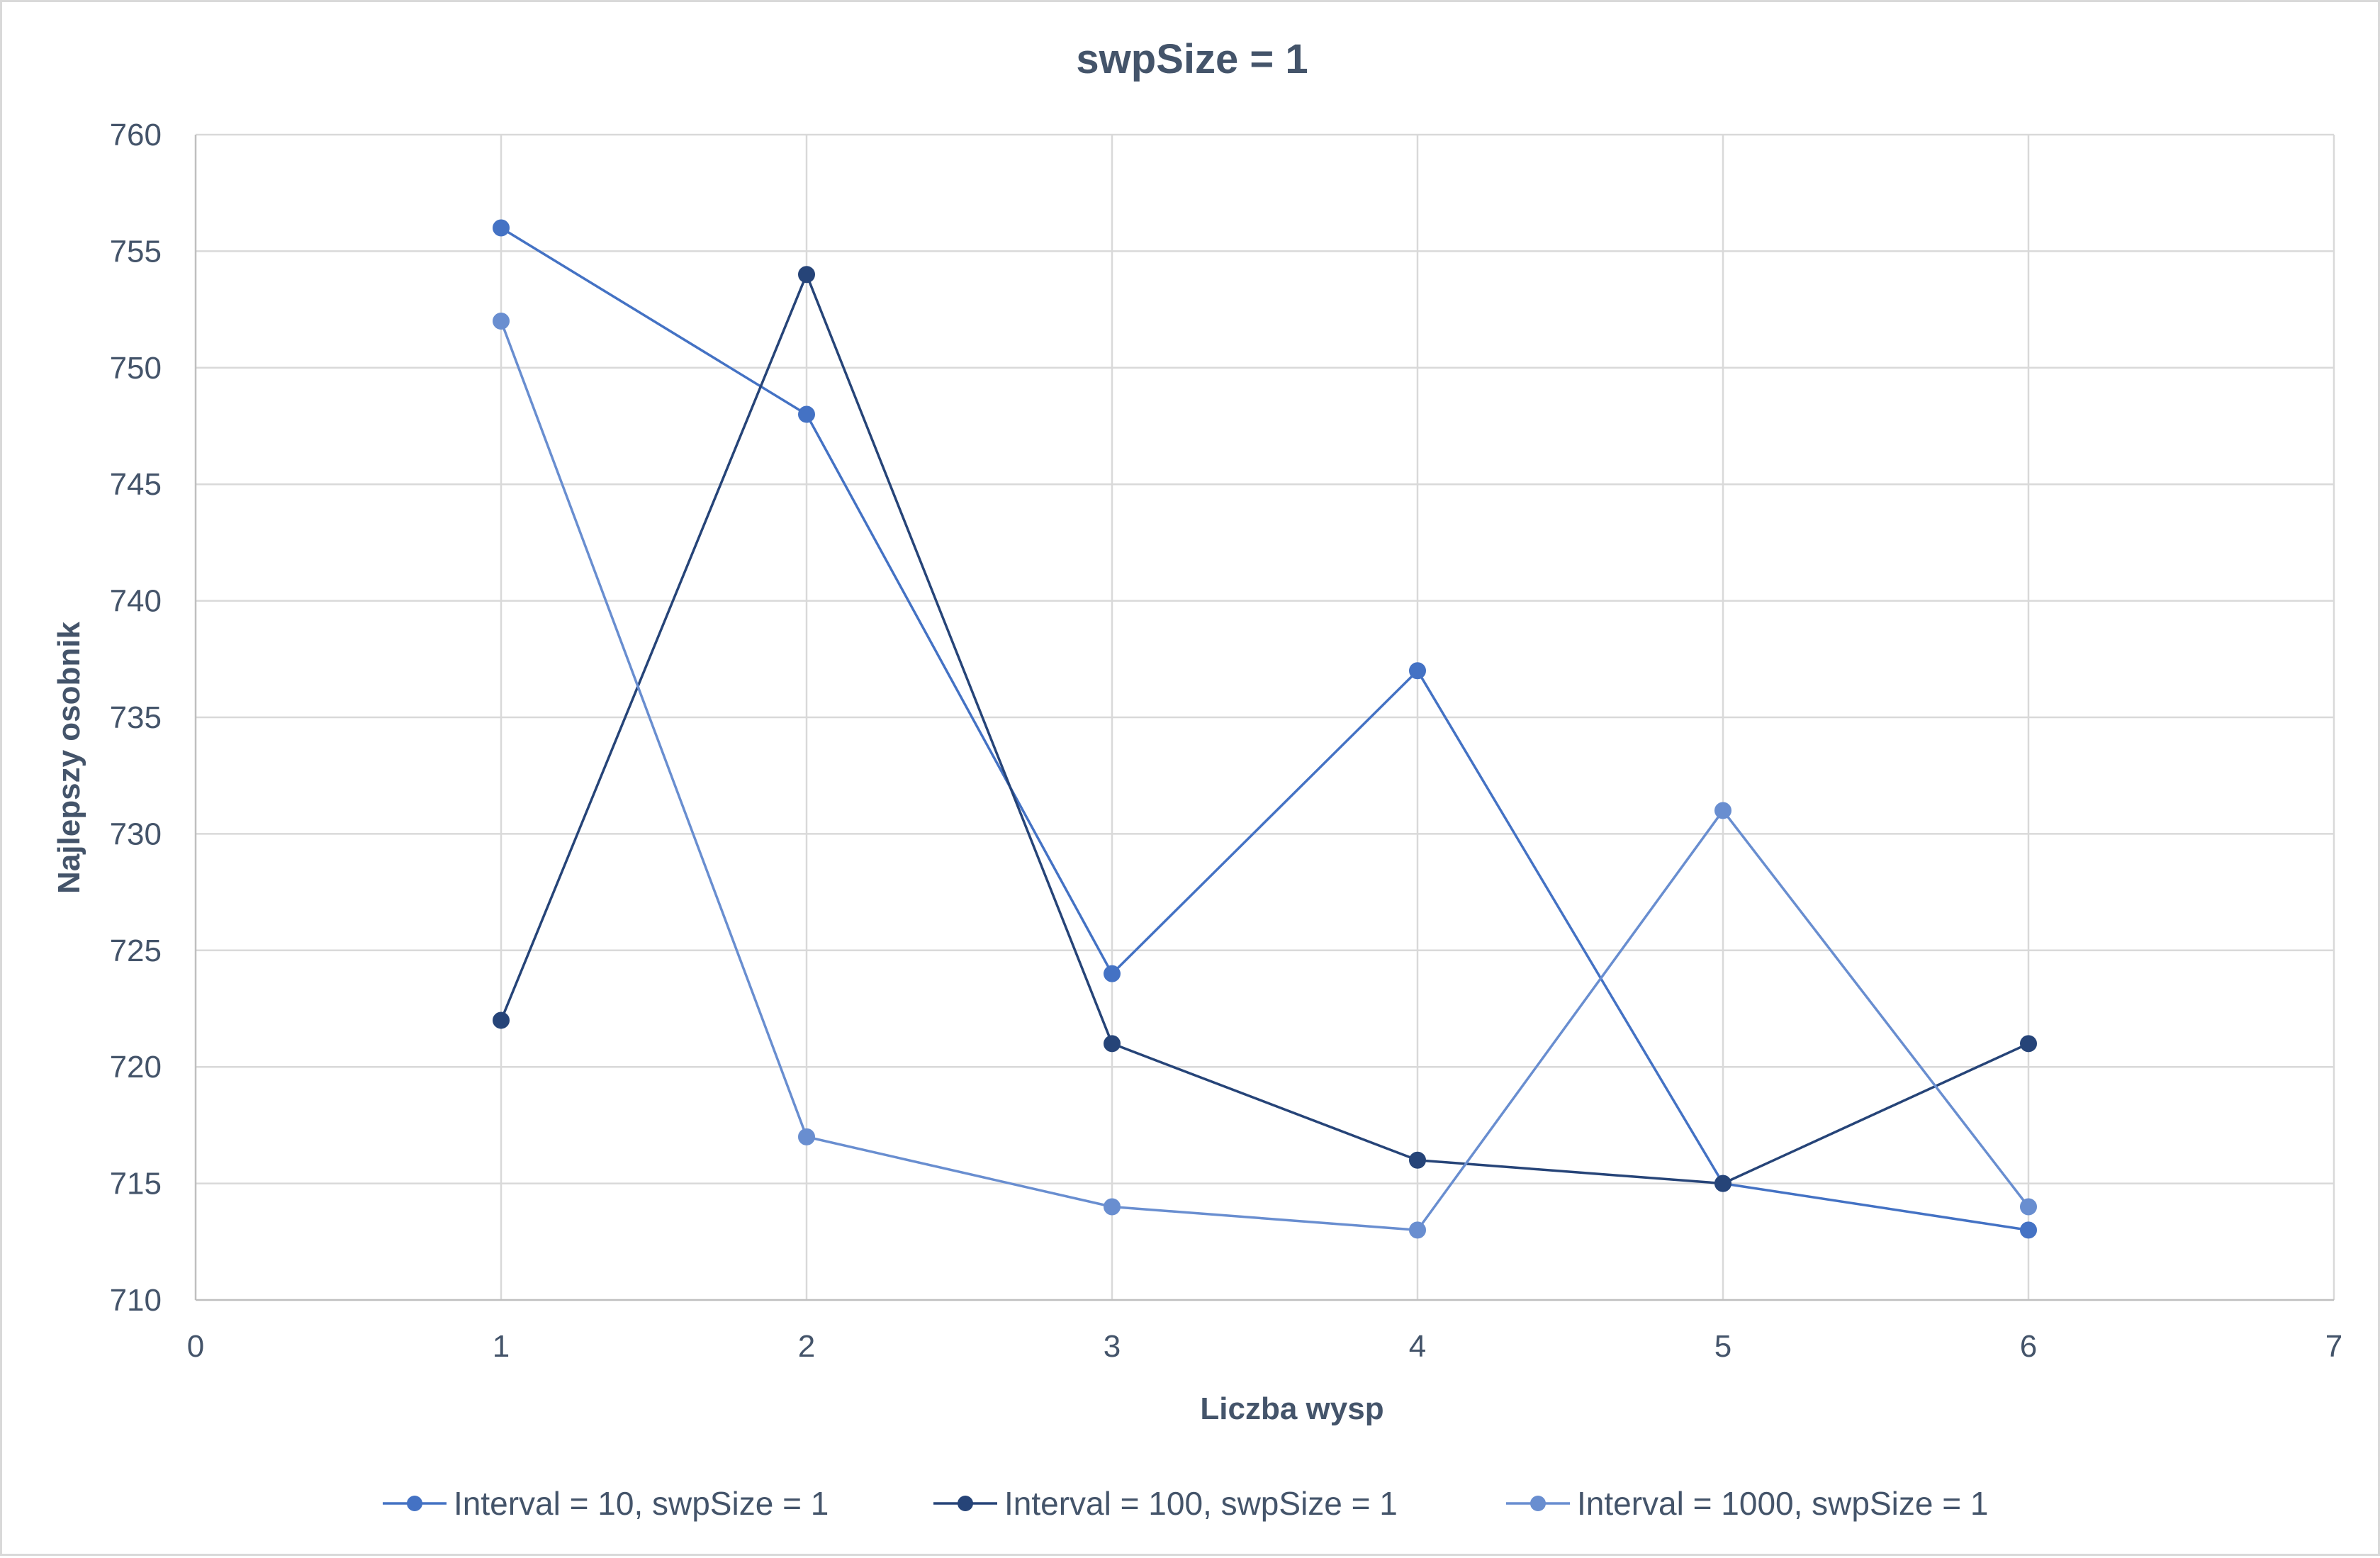 The image size is (2380, 1558). Describe the element at coordinates (136, 1067) in the screenshot. I see `y-tick-label: 720` at that location.